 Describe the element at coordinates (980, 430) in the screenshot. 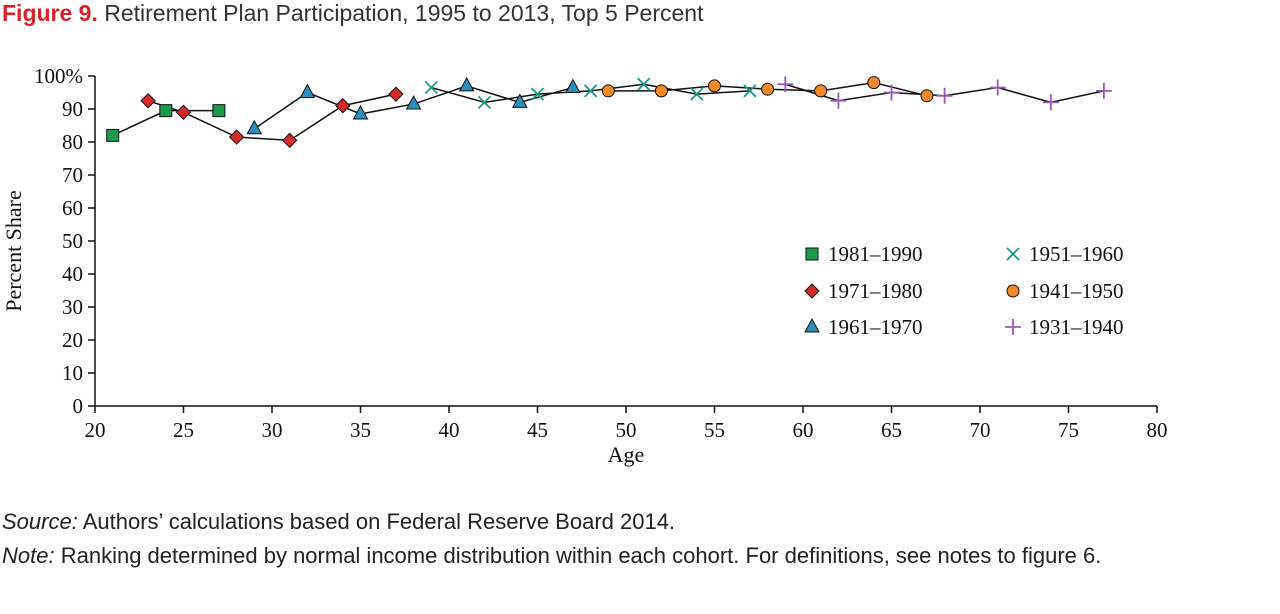

I see `x-tick-label: 70` at that location.